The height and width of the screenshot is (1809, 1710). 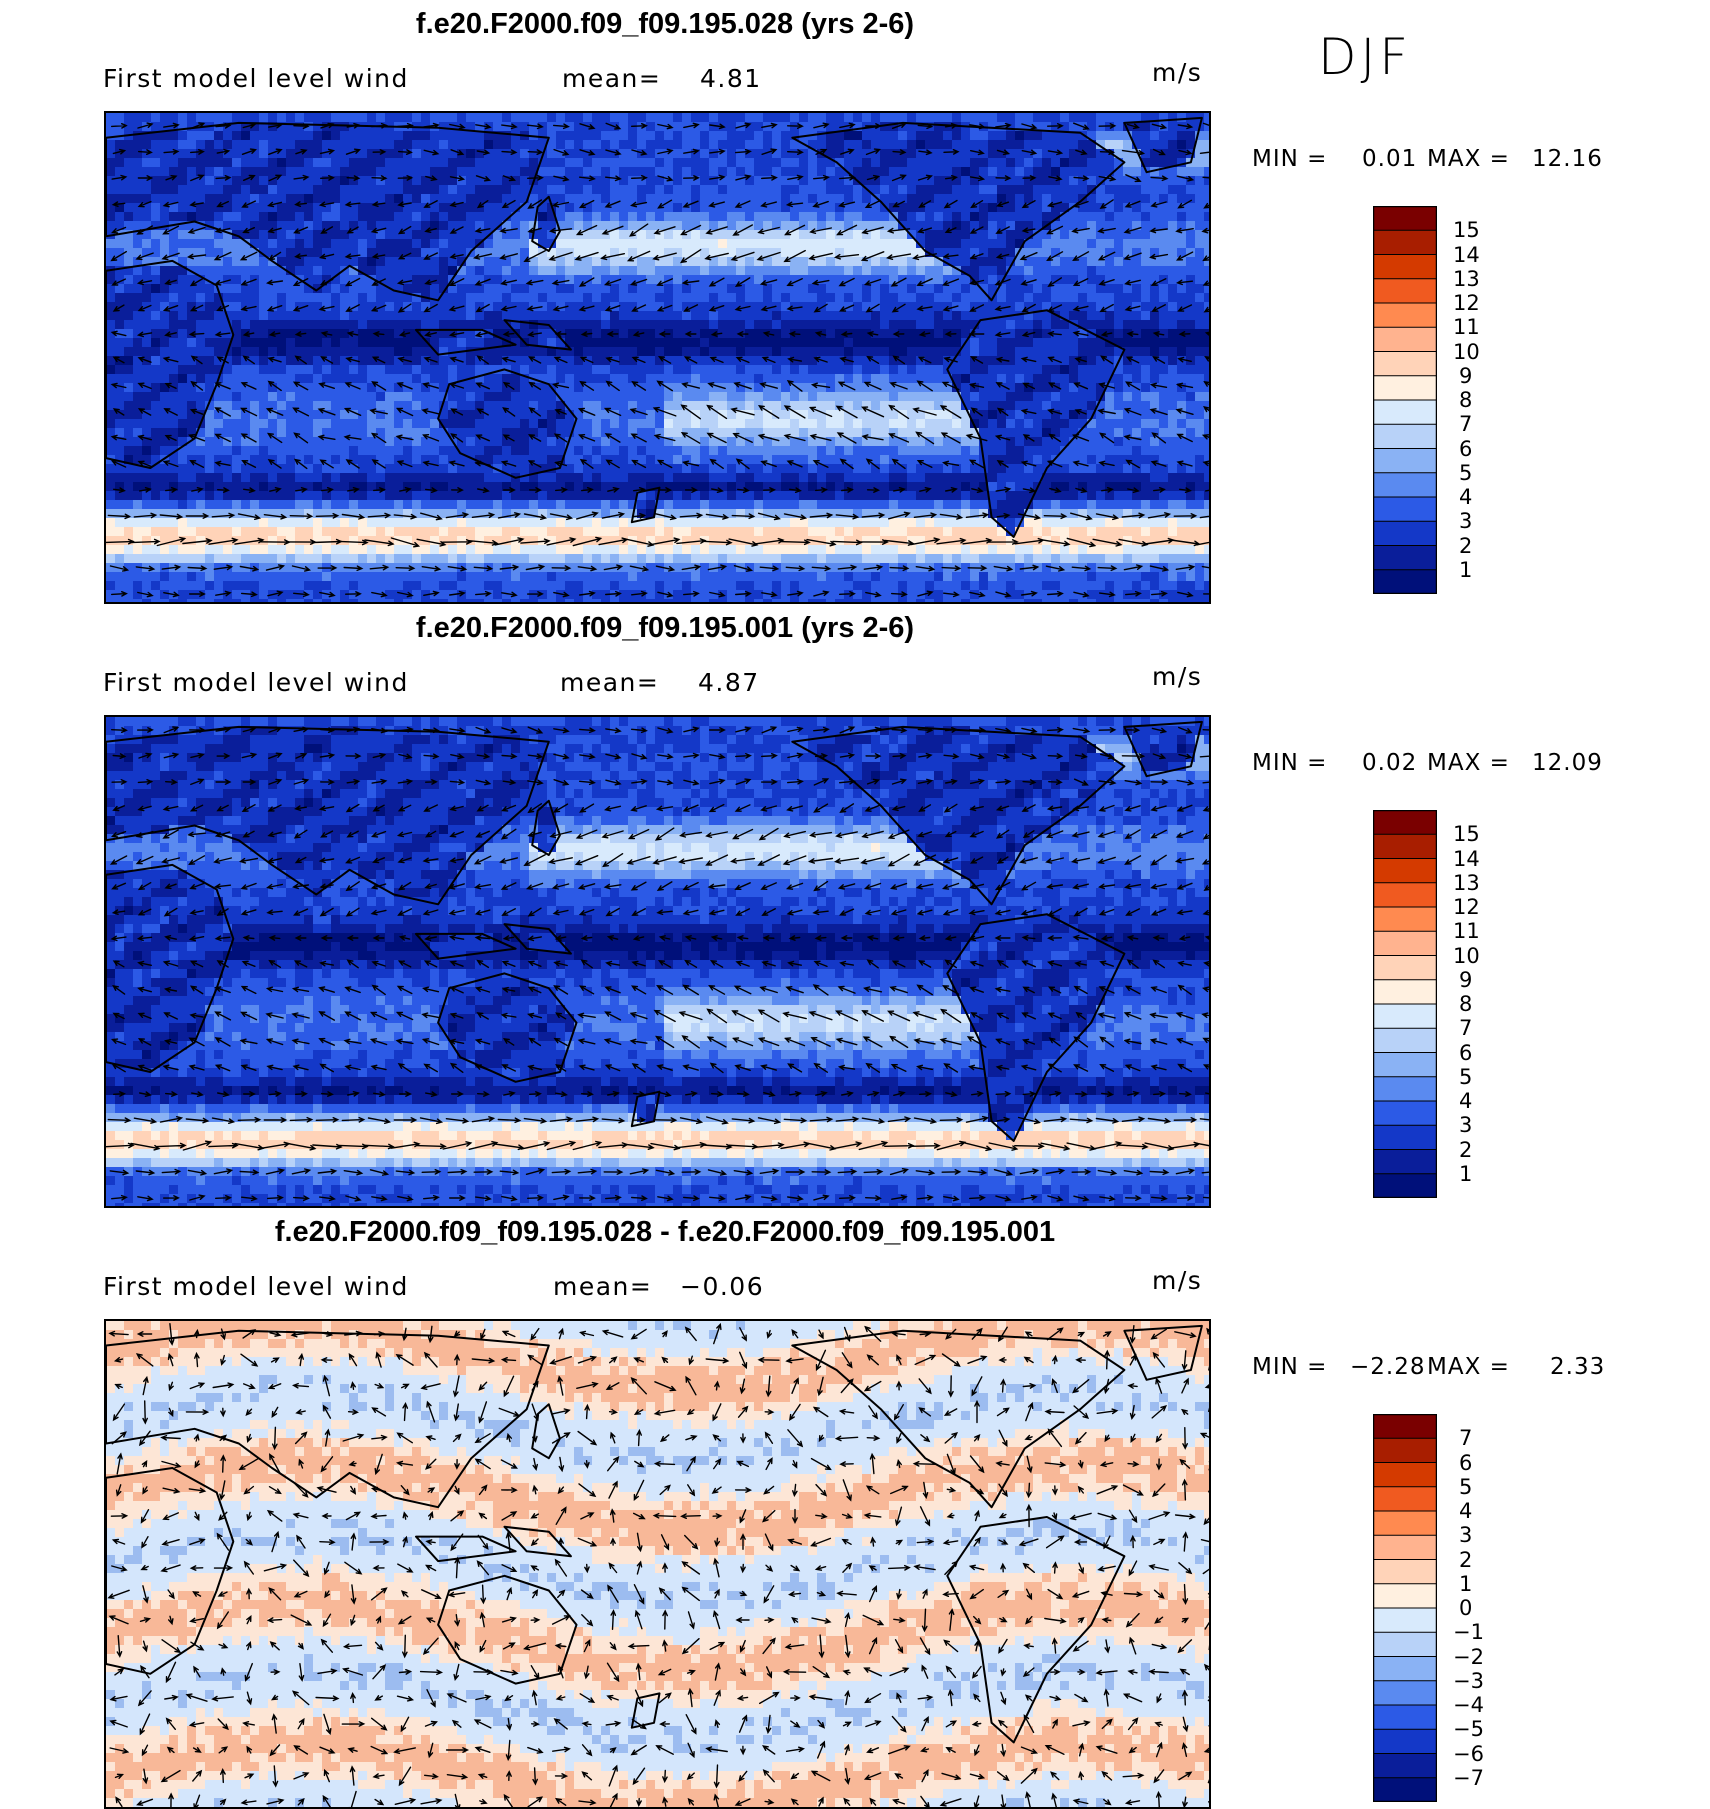 What do you see at coordinates (1468, 1681) in the screenshot?
I see `colorbar-tick-label: −3` at bounding box center [1468, 1681].